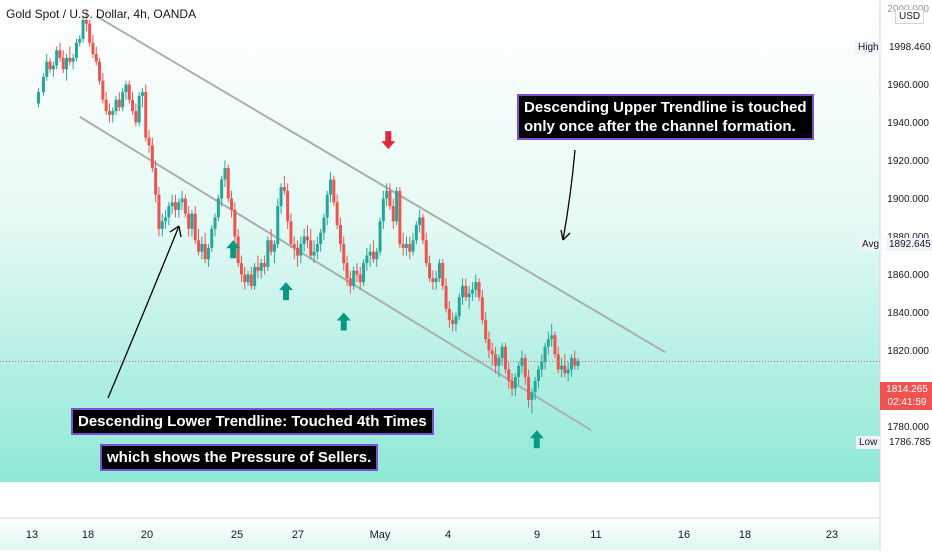 The image size is (932, 555). Describe the element at coordinates (910, 16) in the screenshot. I see `currency-badge: USD` at that location.